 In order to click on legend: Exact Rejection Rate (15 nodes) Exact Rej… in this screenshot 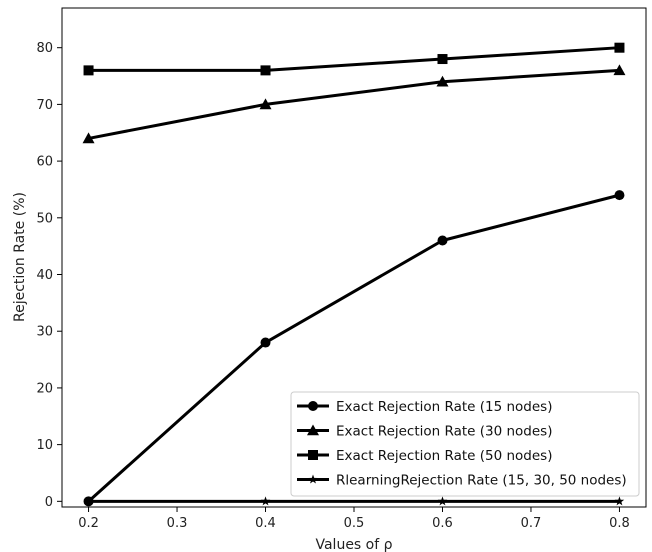, I will do `click(465, 444)`.